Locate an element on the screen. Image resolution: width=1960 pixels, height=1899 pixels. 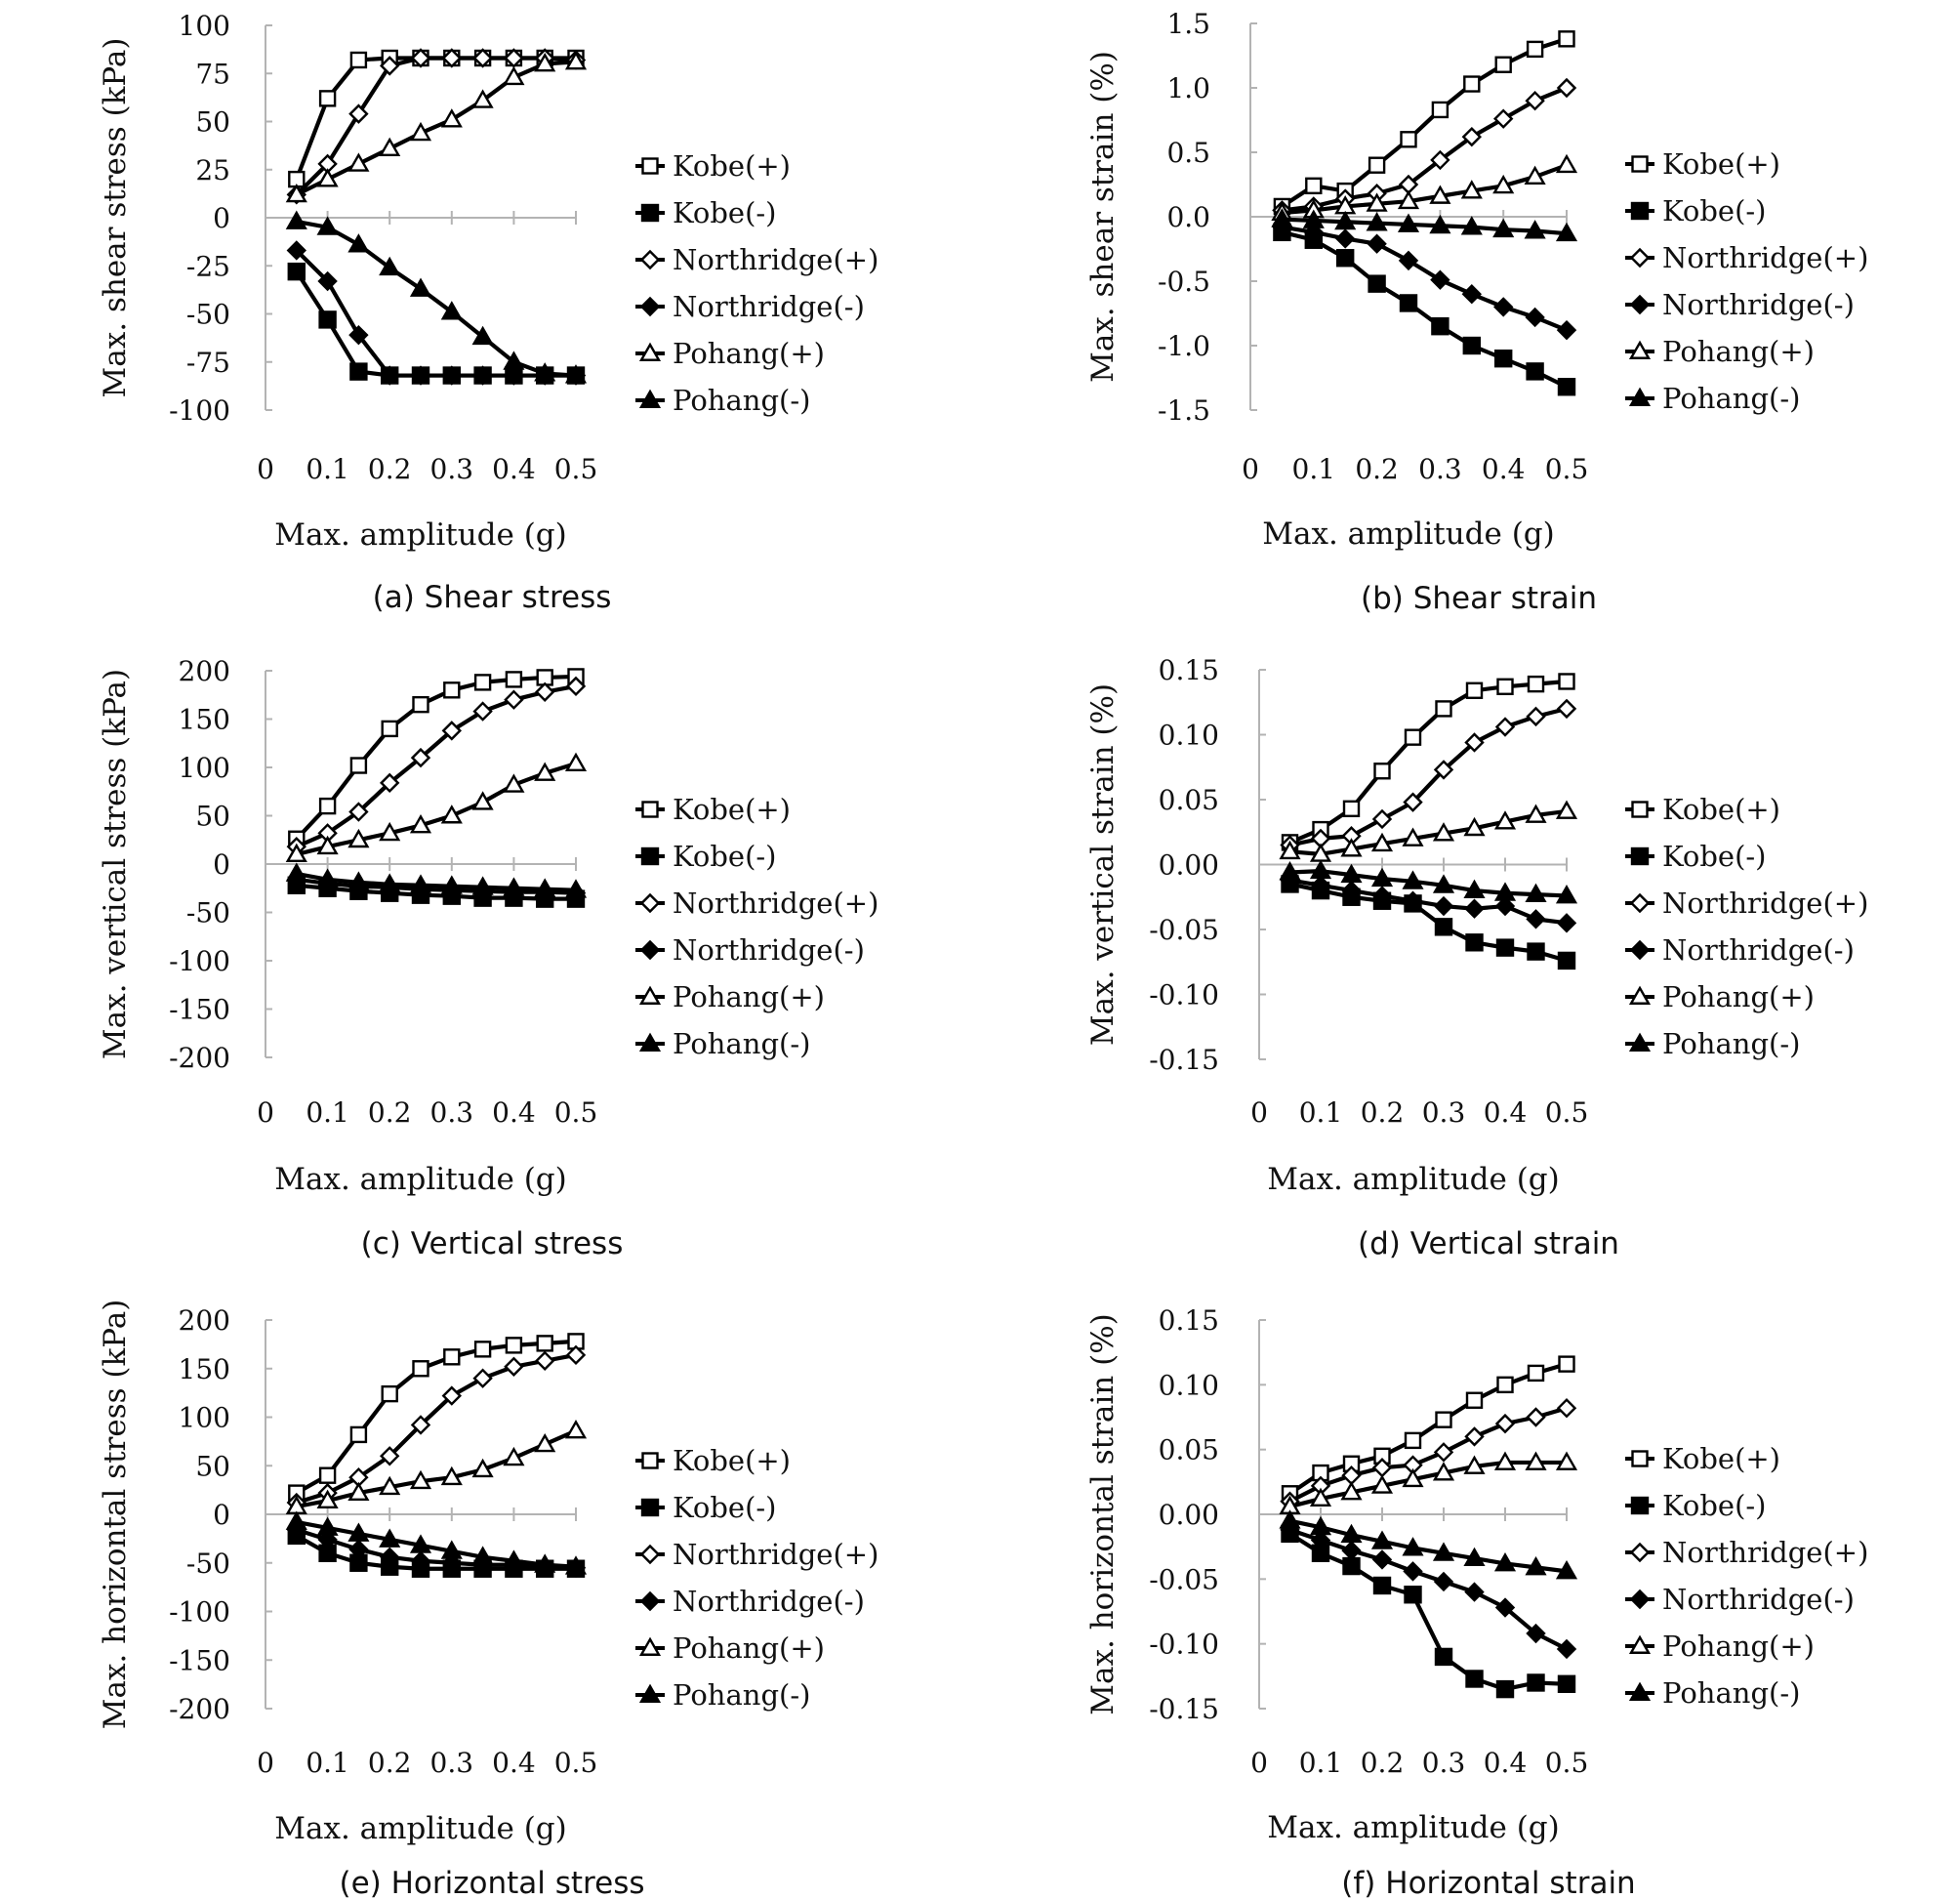
y-tick-label: -75 is located at coordinates (208, 363).